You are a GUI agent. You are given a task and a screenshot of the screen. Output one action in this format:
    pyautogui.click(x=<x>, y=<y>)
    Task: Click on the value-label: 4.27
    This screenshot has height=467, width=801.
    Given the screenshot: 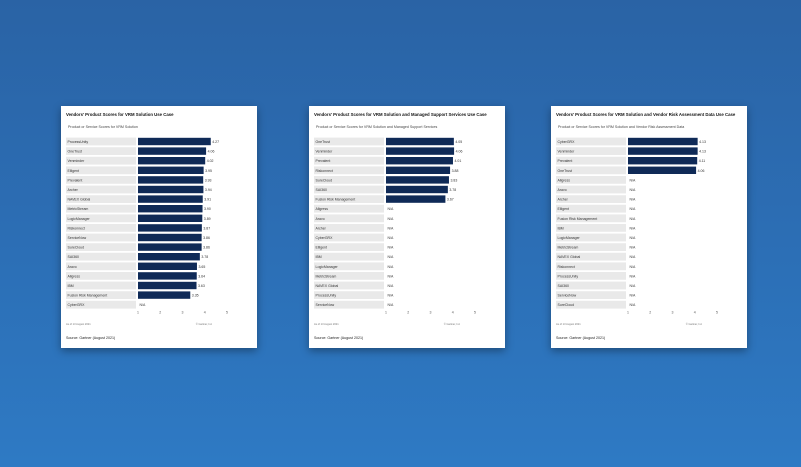 What is the action you would take?
    pyautogui.click(x=215, y=142)
    